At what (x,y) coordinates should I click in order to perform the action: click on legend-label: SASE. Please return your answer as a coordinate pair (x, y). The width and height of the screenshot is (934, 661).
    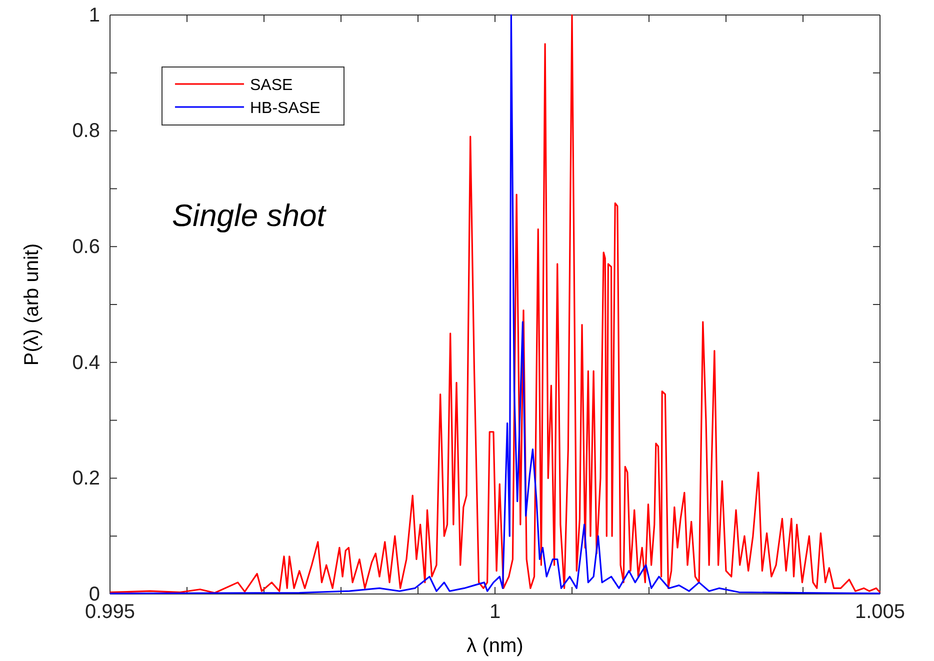
    Looking at the image, I should click on (271, 85).